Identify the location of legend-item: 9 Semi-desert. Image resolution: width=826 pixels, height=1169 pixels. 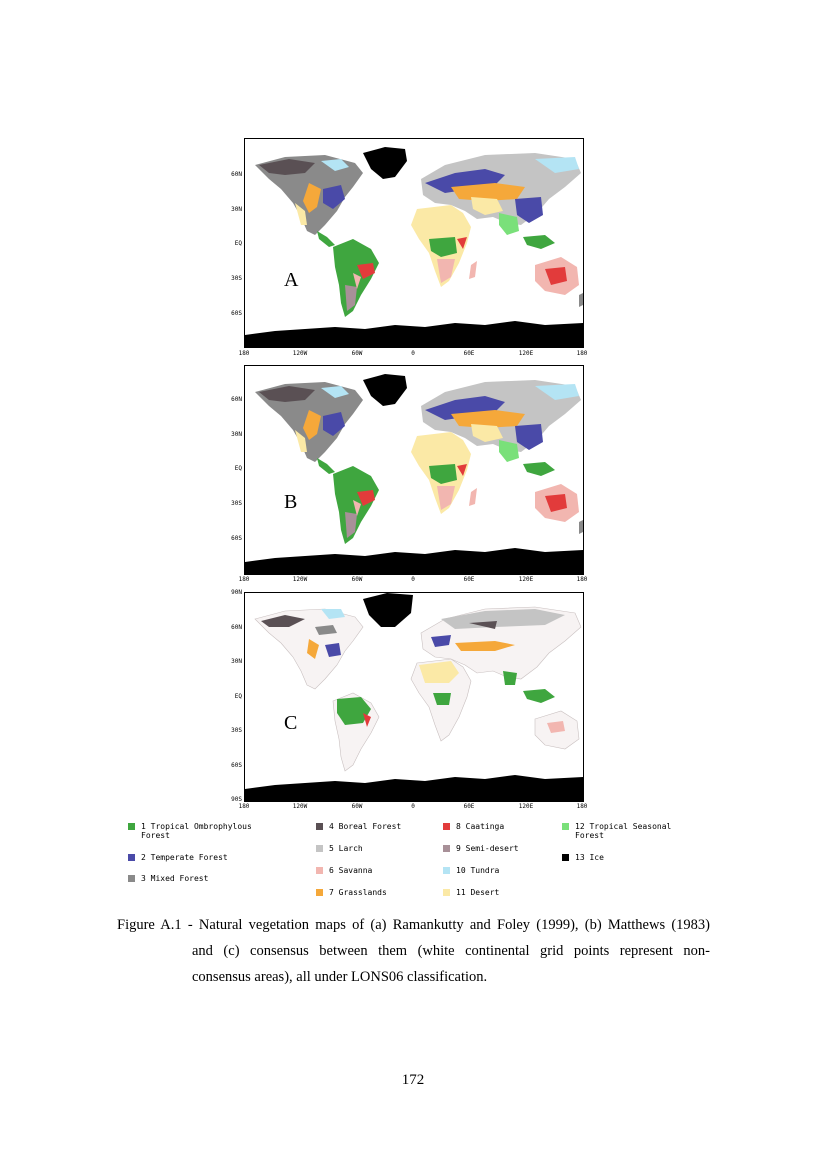
(481, 848).